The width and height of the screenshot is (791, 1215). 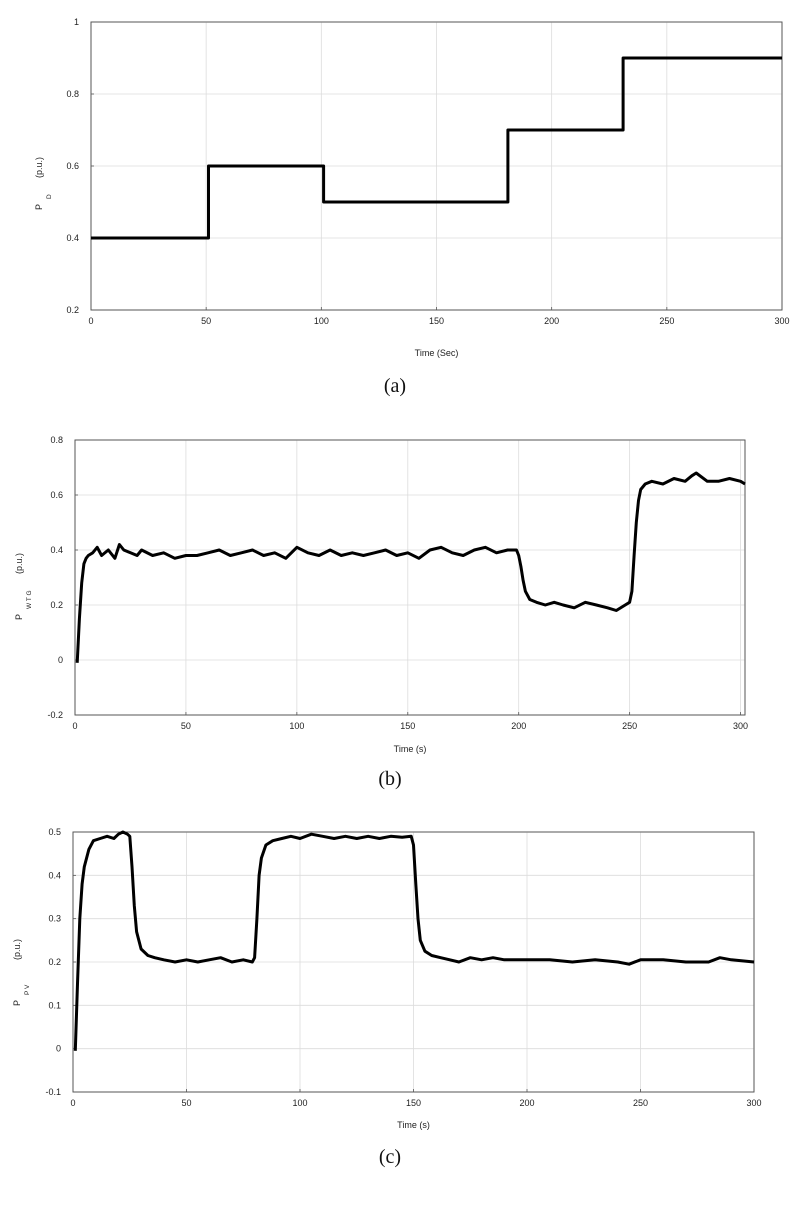 I want to click on y-tick-label: -0.1, so click(x=53, y=1092).